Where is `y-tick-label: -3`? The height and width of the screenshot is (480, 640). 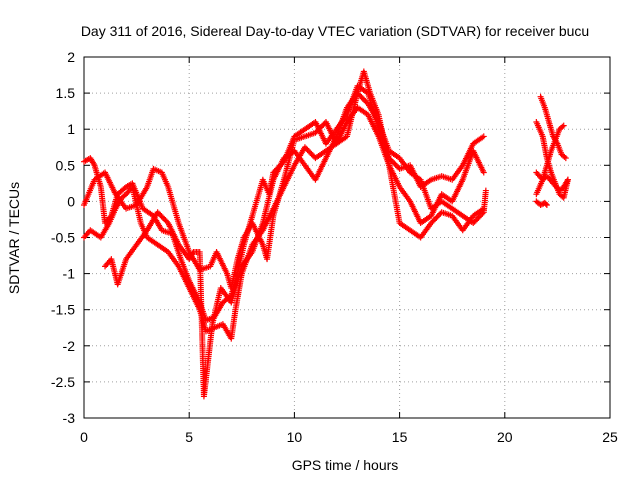
y-tick-label: -3 is located at coordinates (69, 418).